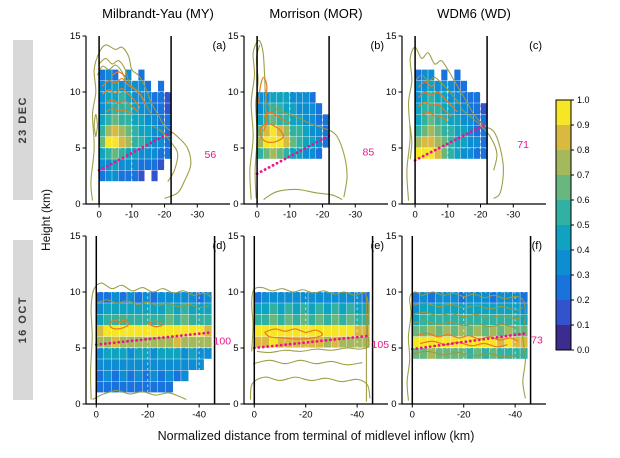  I want to click on panel-letter: (c), so click(535, 46).